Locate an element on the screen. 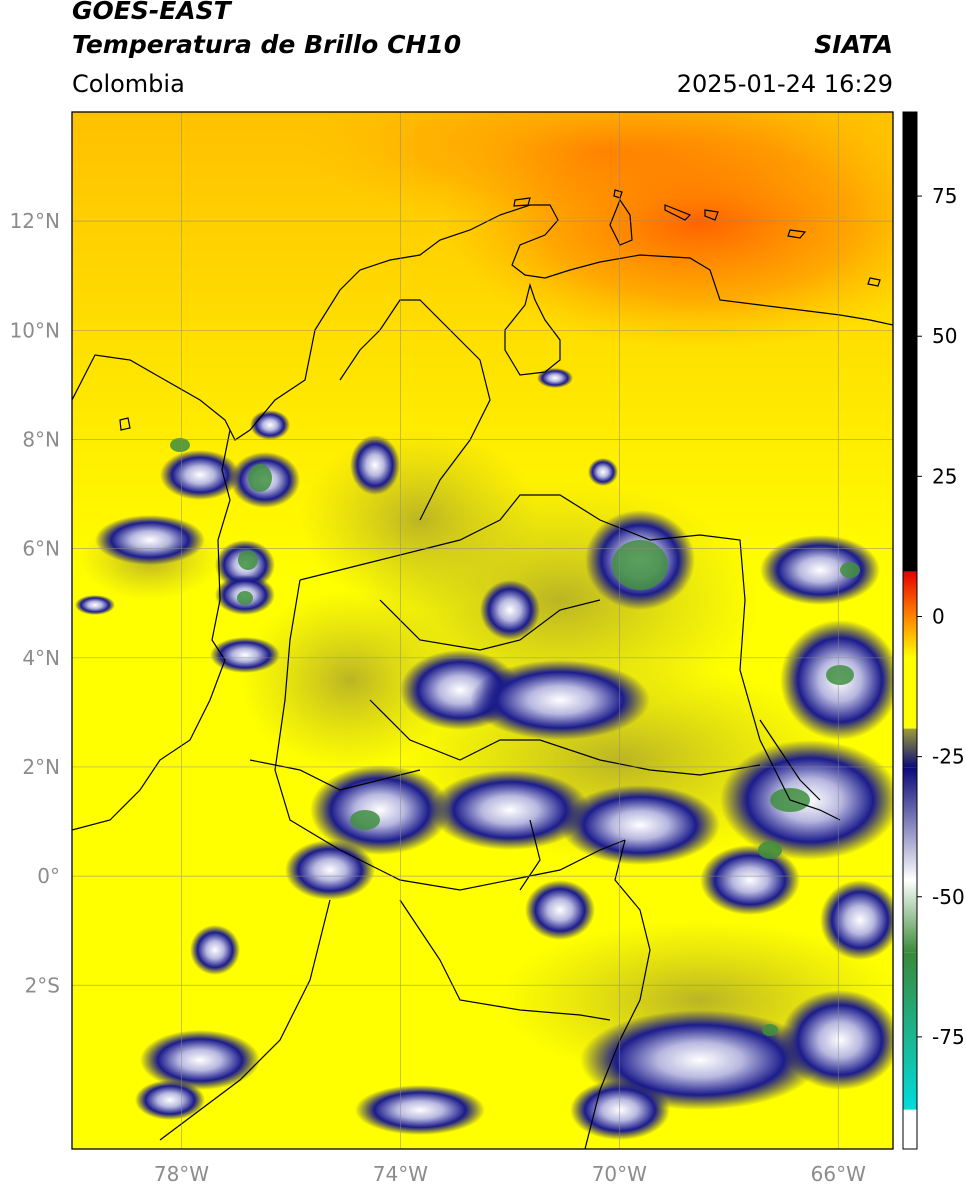 The height and width of the screenshot is (1190, 966). colorbar-tick-label: 25 is located at coordinates (944, 476).